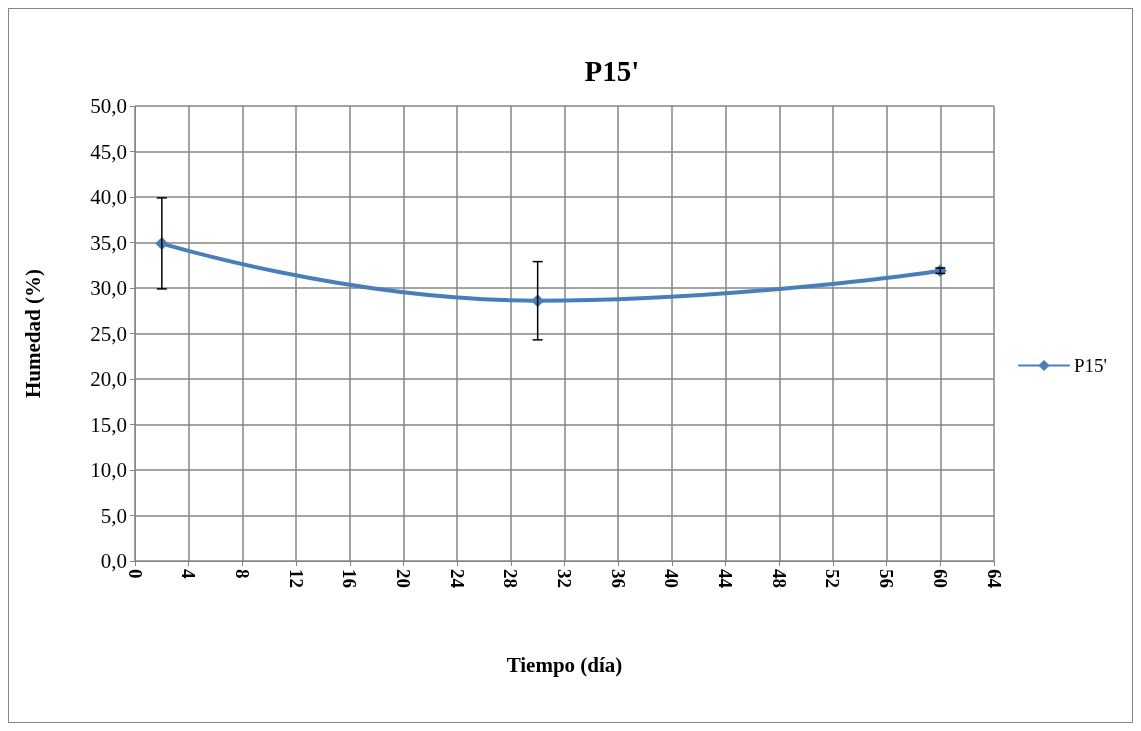 This screenshot has height=731, width=1141. What do you see at coordinates (779, 578) in the screenshot?
I see `x-tick-label: 48` at bounding box center [779, 578].